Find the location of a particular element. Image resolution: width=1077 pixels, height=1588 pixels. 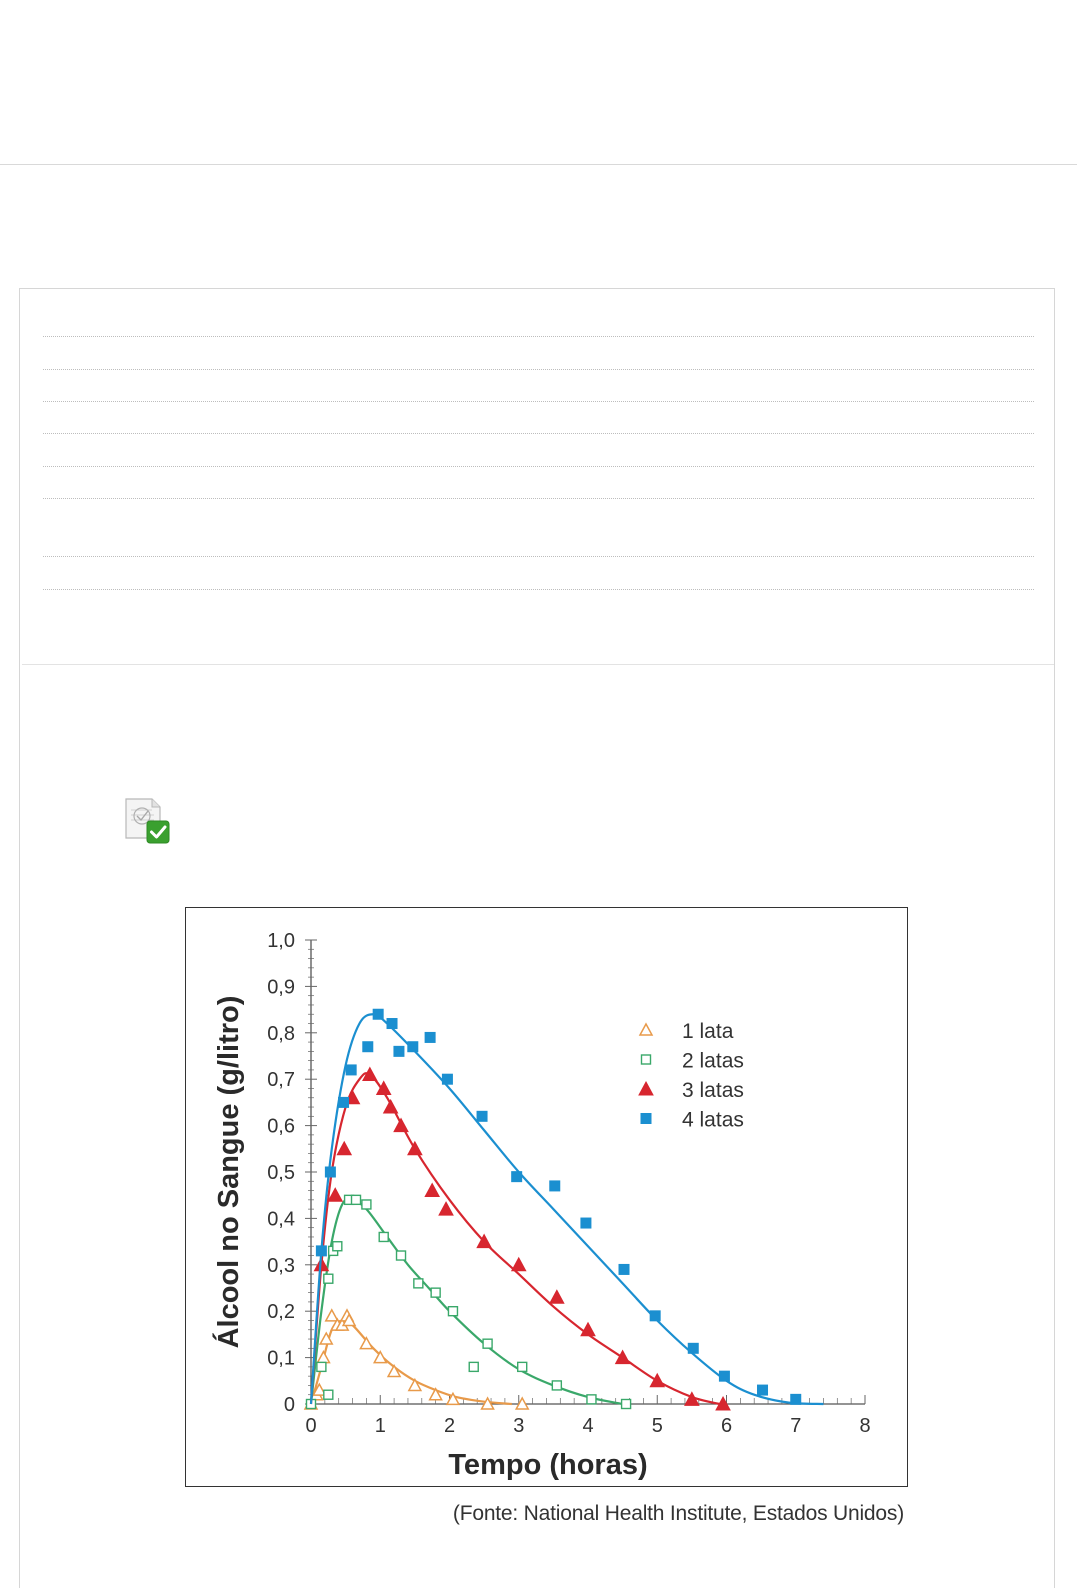

legend-label-1: 1 lata is located at coordinates (708, 1031).